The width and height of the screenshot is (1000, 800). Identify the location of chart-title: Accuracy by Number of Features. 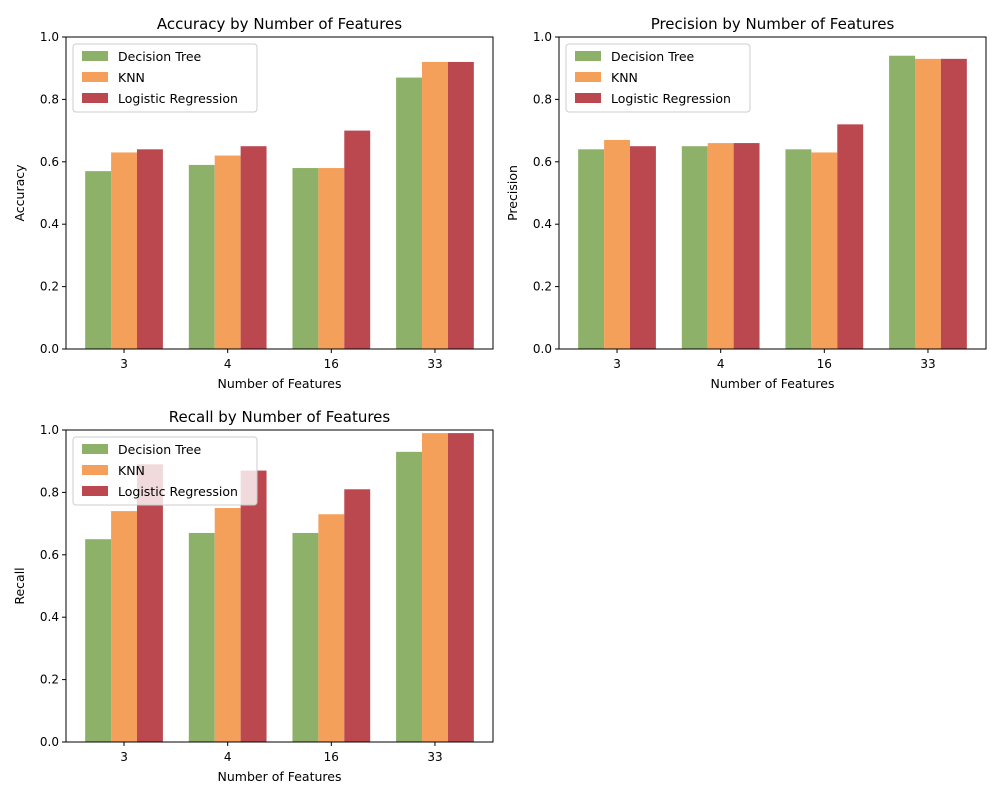
(279, 24).